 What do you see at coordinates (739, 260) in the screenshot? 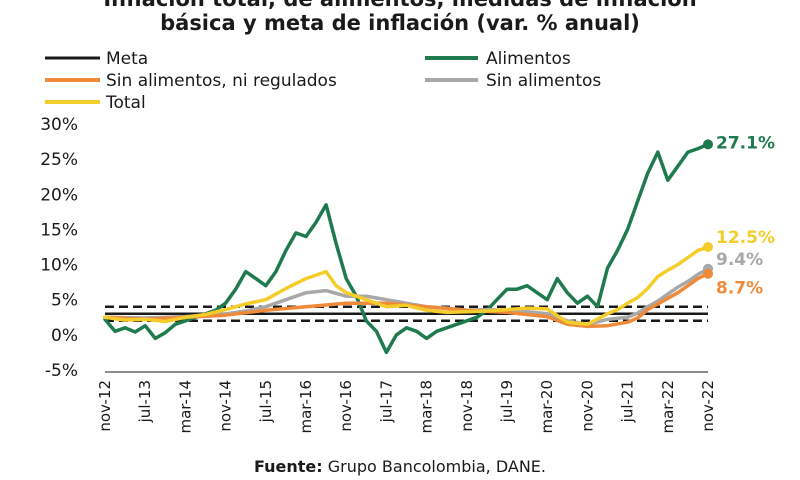
I see `end-label-sin-alimentos: 9.4%` at bounding box center [739, 260].